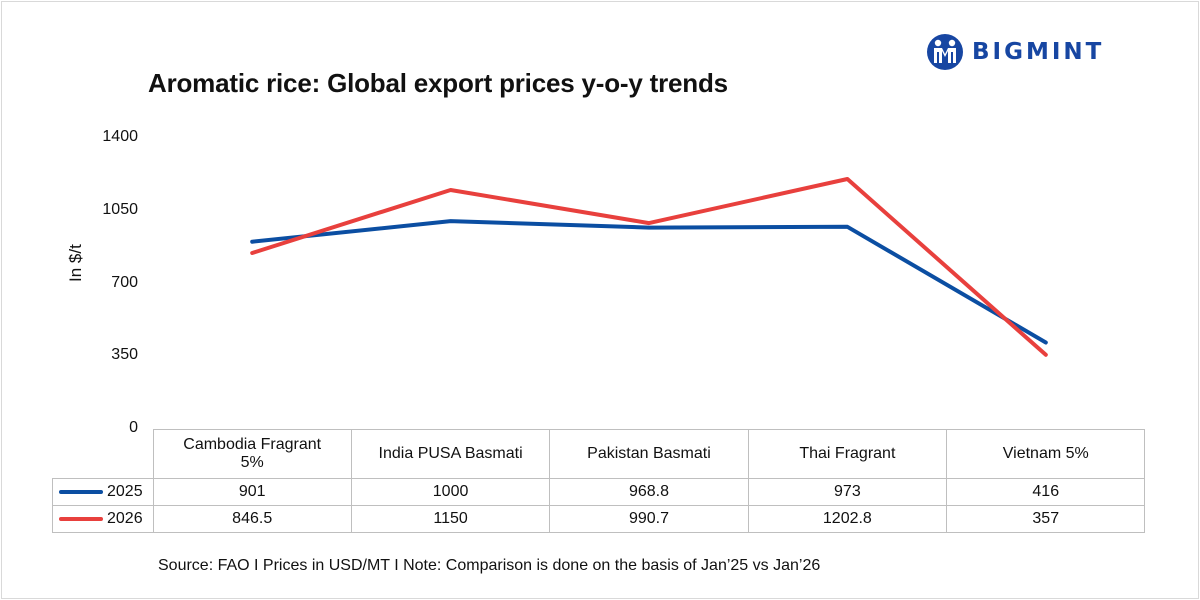 Image resolution: width=1200 pixels, height=600 pixels. I want to click on category-label: Pakistan Basmati, so click(649, 454).